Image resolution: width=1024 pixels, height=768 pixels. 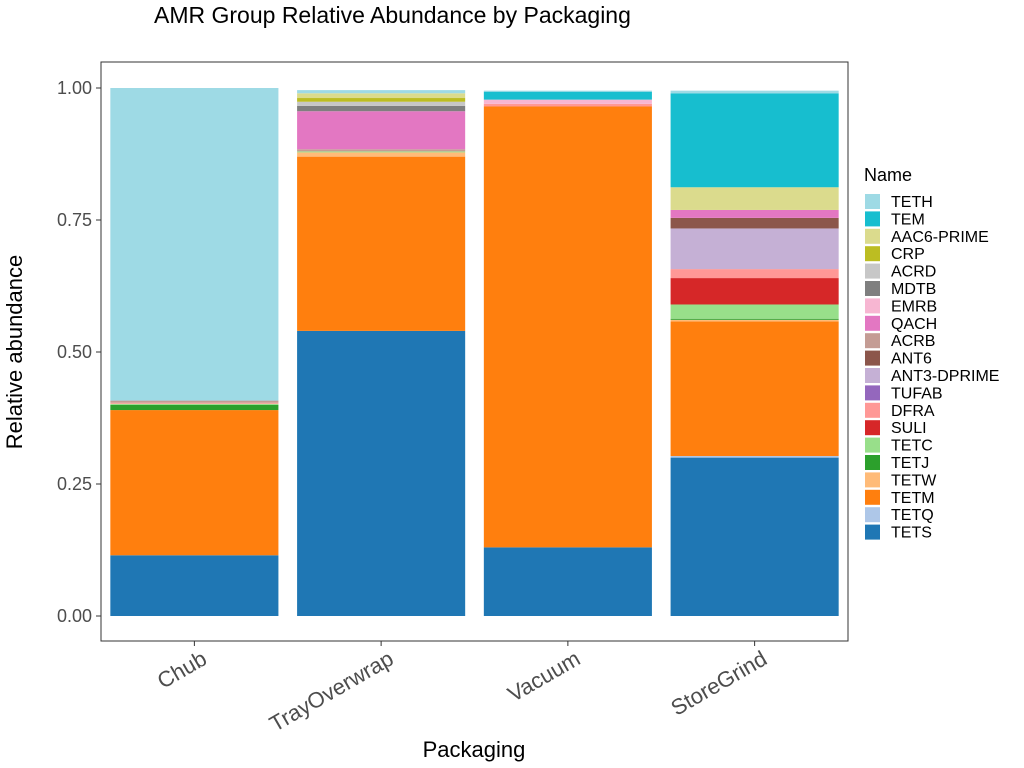 I want to click on legend-item-tetq: TETQ, so click(x=899, y=515).